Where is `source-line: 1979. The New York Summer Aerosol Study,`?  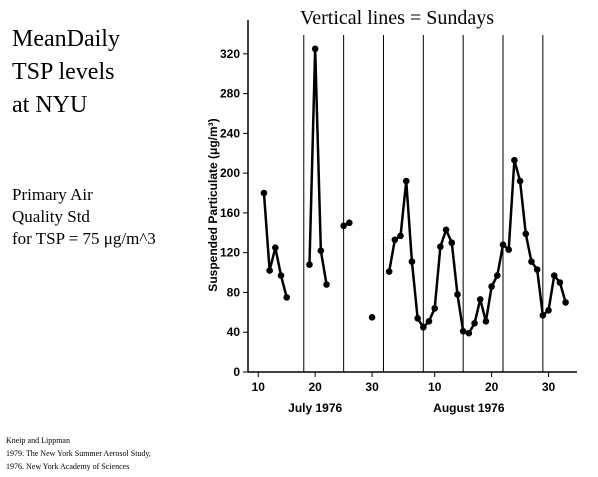
source-line: 1979. The New York Summer Aerosol Study, is located at coordinates (78, 453).